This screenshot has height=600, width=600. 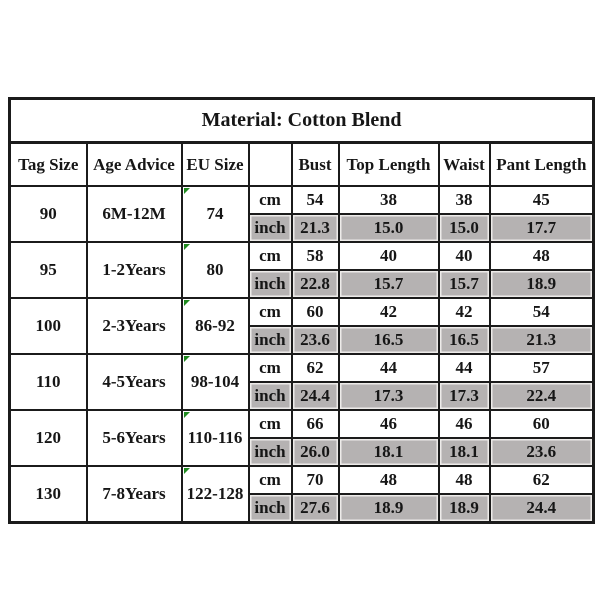 I want to click on size-row-cm: 130 7-8Years 122-128 cm 70 48 48 62, so click(x=301, y=494).